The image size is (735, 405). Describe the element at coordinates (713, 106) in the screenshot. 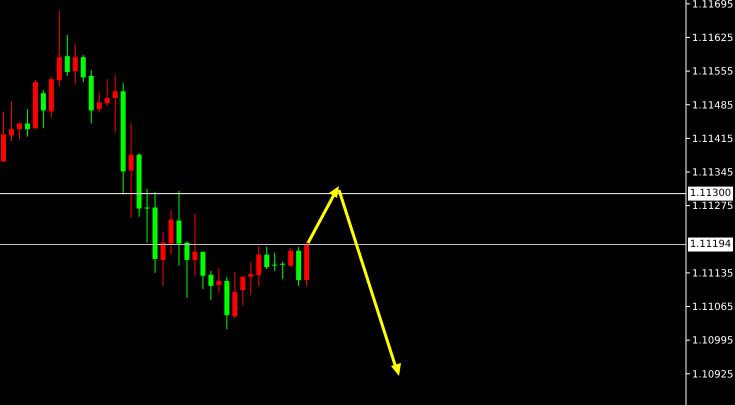

I see `y-tick-label: 1.11485` at that location.